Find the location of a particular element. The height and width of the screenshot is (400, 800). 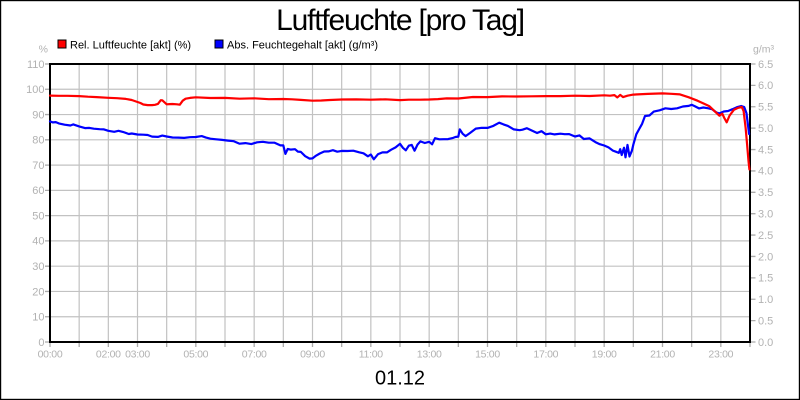

svg-text: 3.0 is located at coordinates (765, 215).